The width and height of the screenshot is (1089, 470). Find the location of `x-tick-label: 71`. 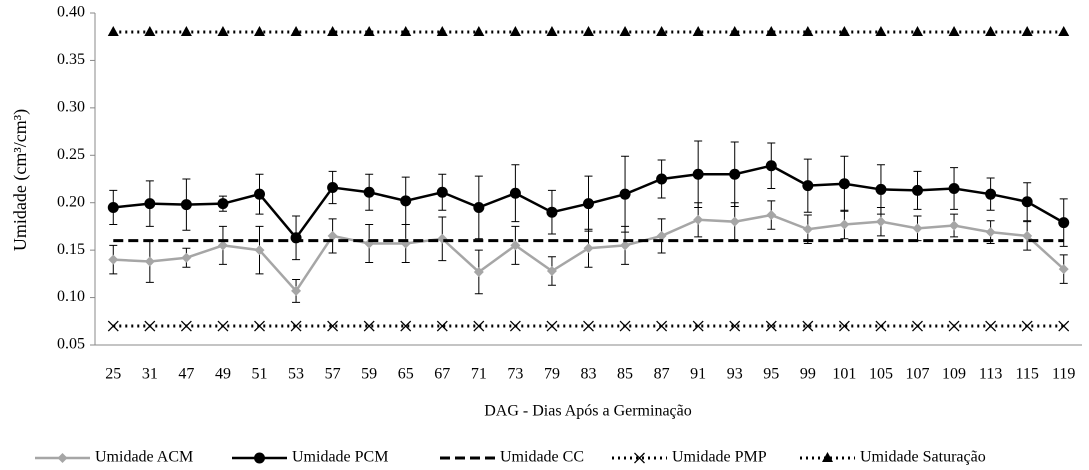

x-tick-label: 71 is located at coordinates (479, 374).